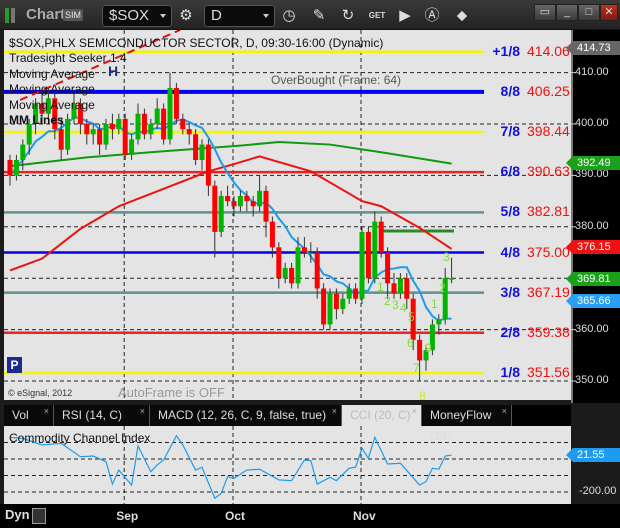  I want to click on panel-icon-b, so click(13, 15).